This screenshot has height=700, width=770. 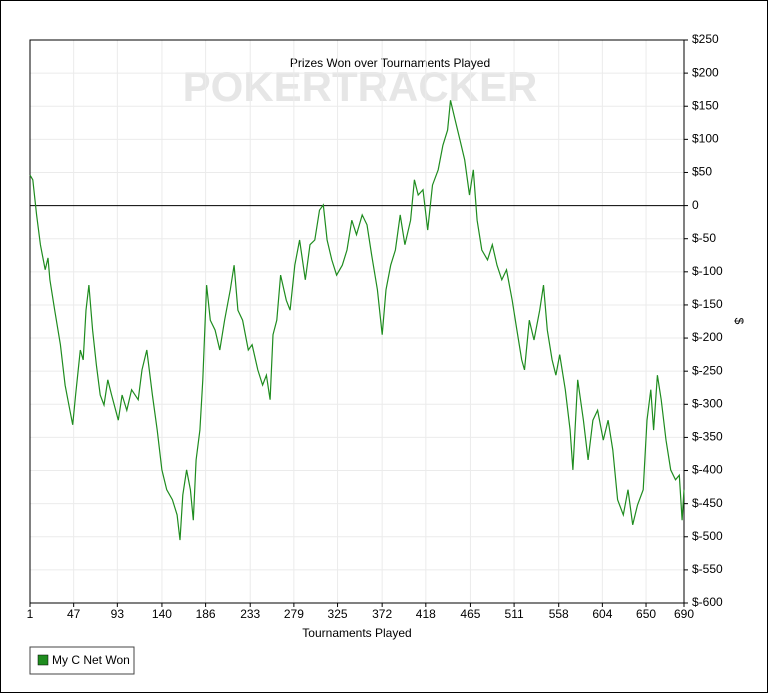 What do you see at coordinates (705, 139) in the screenshot?
I see `y-tick-label: $100` at bounding box center [705, 139].